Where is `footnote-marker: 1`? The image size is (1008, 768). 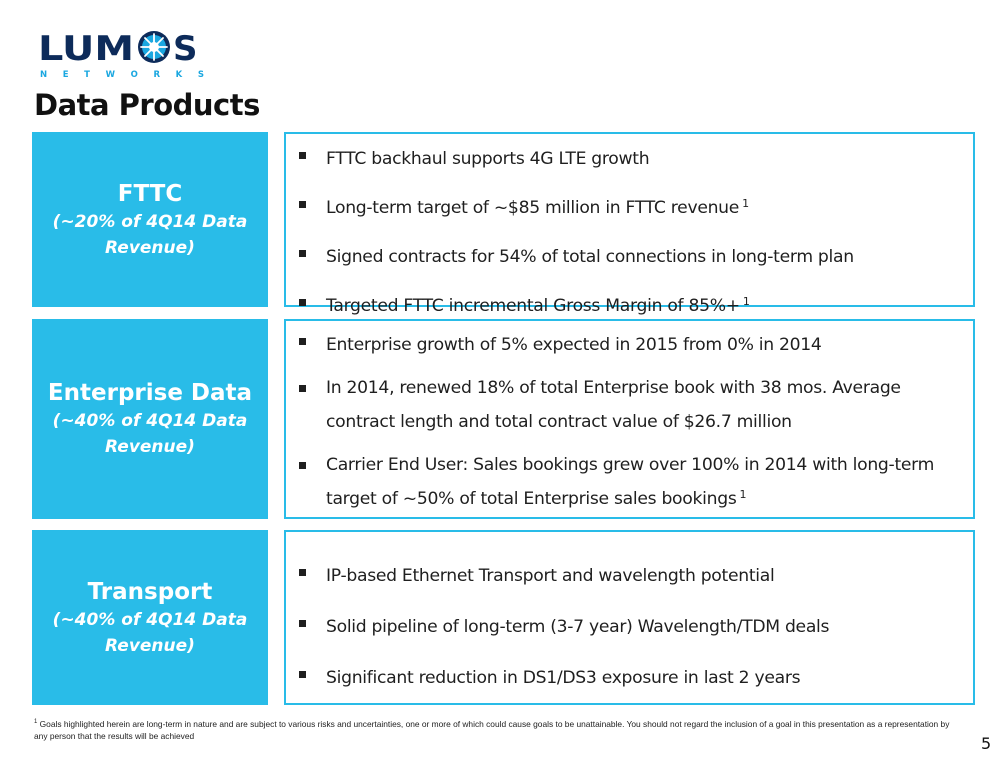 footnote-marker: 1 is located at coordinates (36, 722).